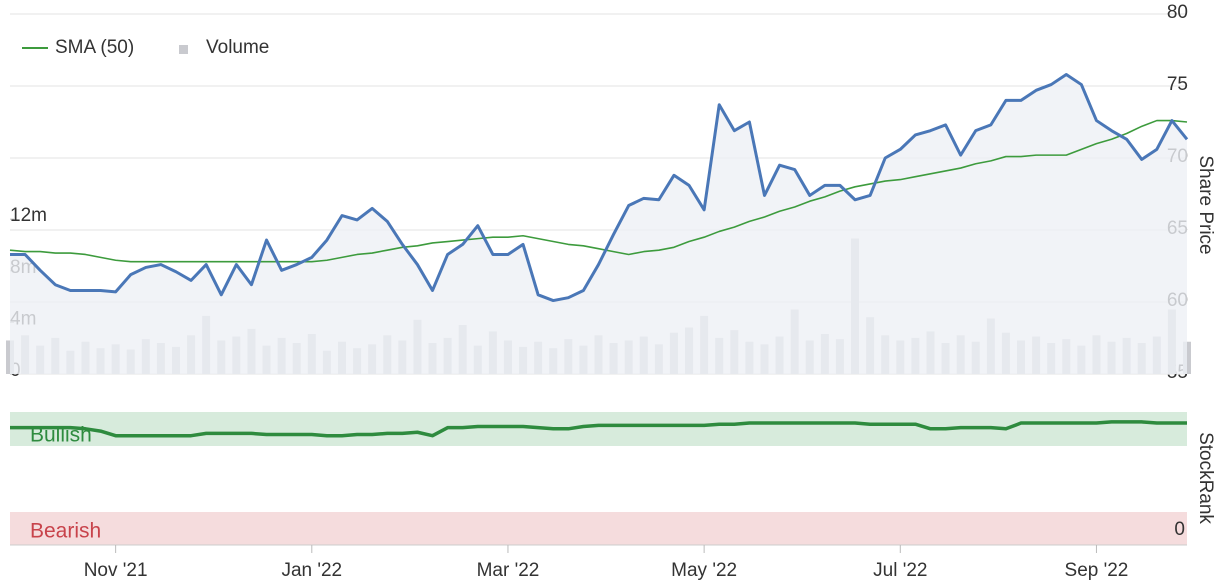  I want to click on y-tick-label: 75, so click(1177, 84).